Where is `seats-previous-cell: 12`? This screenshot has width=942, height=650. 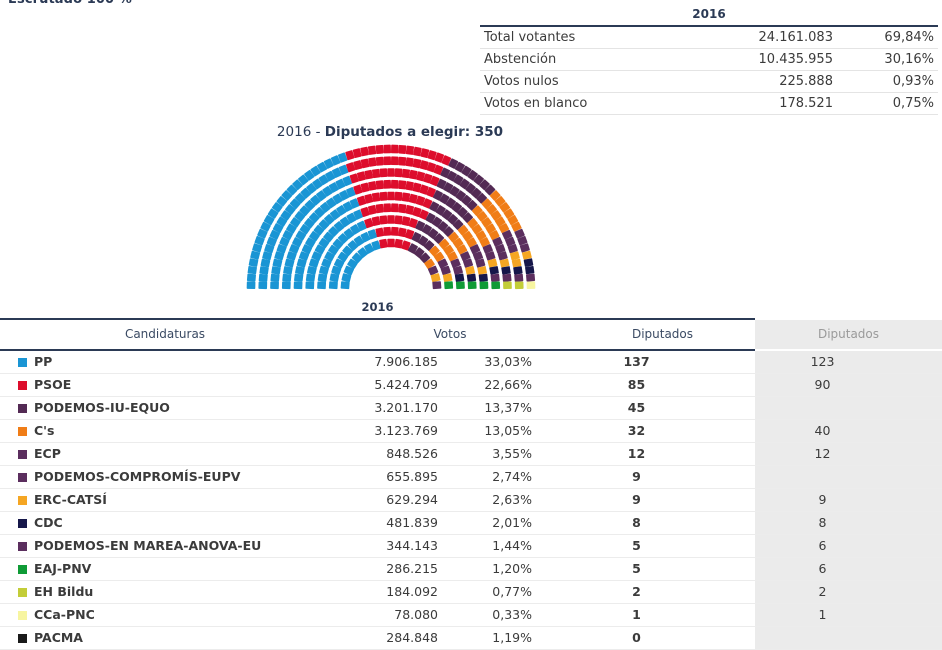
seats-previous-cell: 12 is located at coordinates (848, 454).